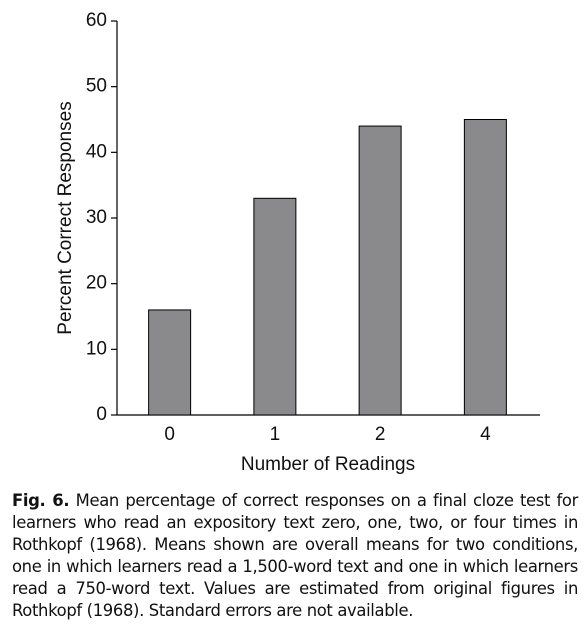  I want to click on caption-label: Fig. 6., so click(41, 500).